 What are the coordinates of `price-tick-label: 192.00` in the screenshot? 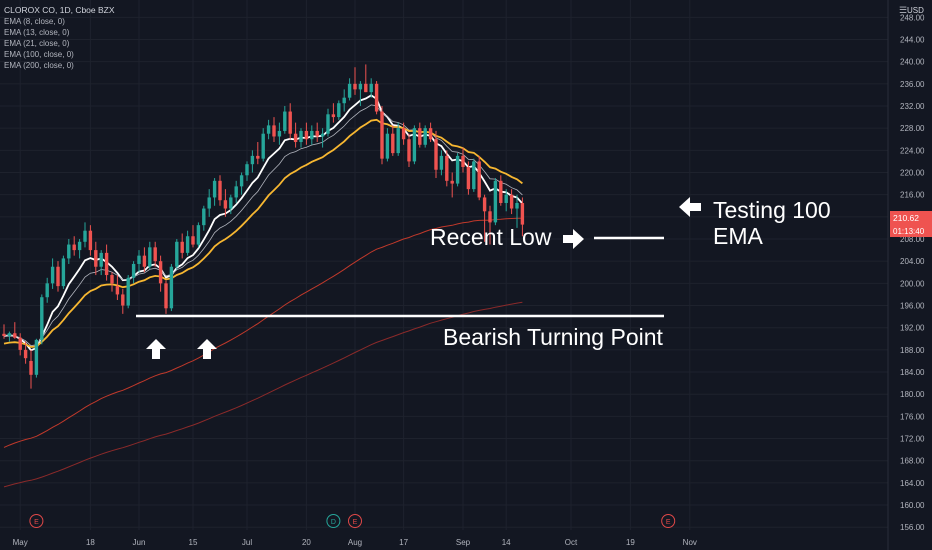 It's located at (912, 328).